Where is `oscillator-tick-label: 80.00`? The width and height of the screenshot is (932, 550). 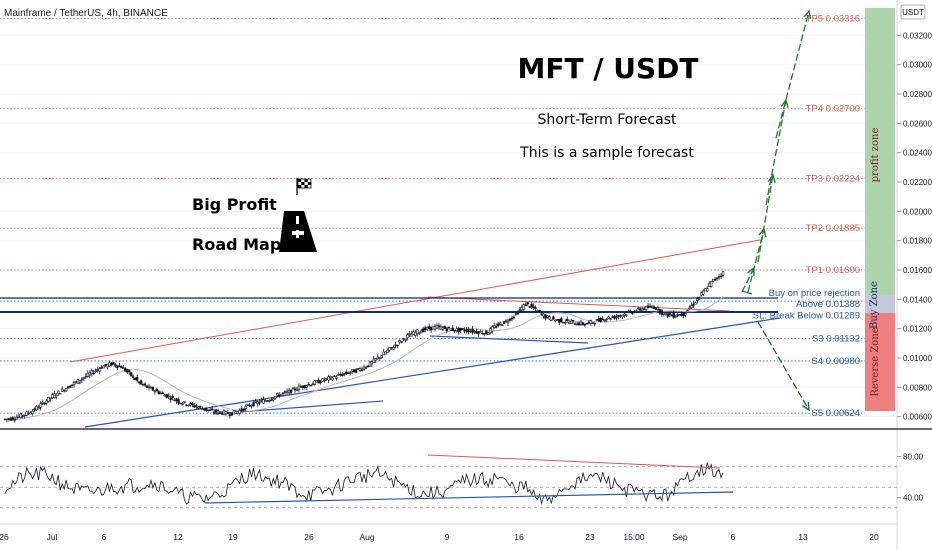
oscillator-tick-label: 80.00 is located at coordinates (913, 457).